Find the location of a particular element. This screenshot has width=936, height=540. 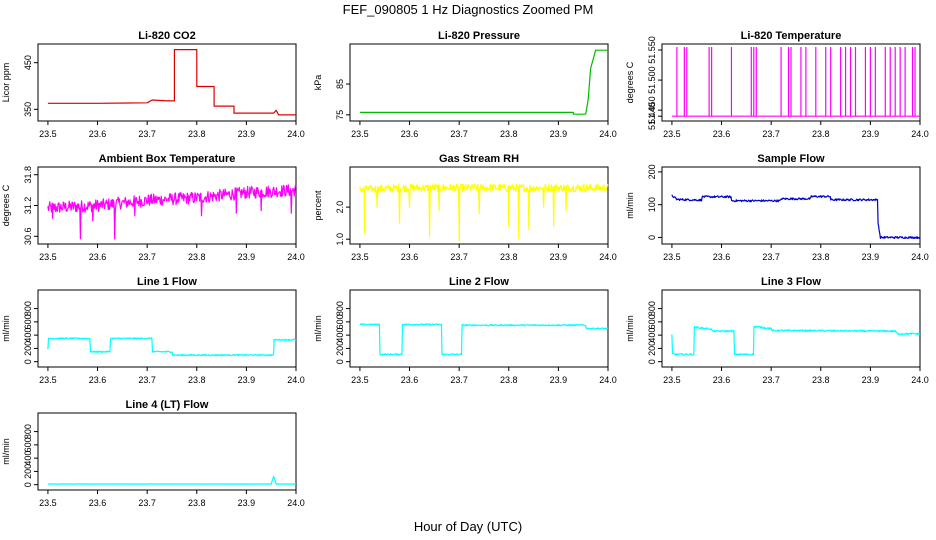

panel-title: Li-820 CO2 is located at coordinates (166, 36).